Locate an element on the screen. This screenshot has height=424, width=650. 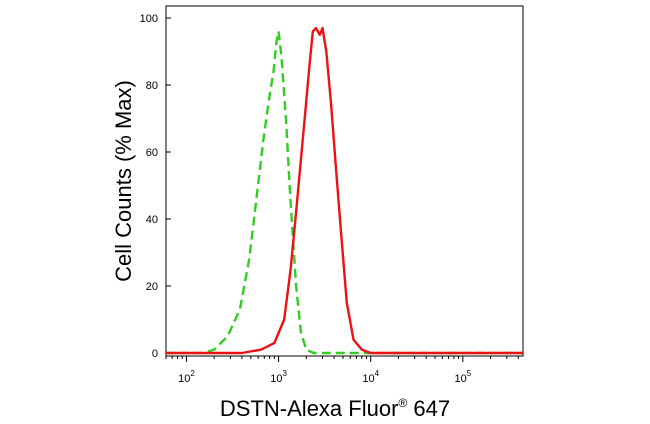
x-tick-label: 10² is located at coordinates (186, 377).